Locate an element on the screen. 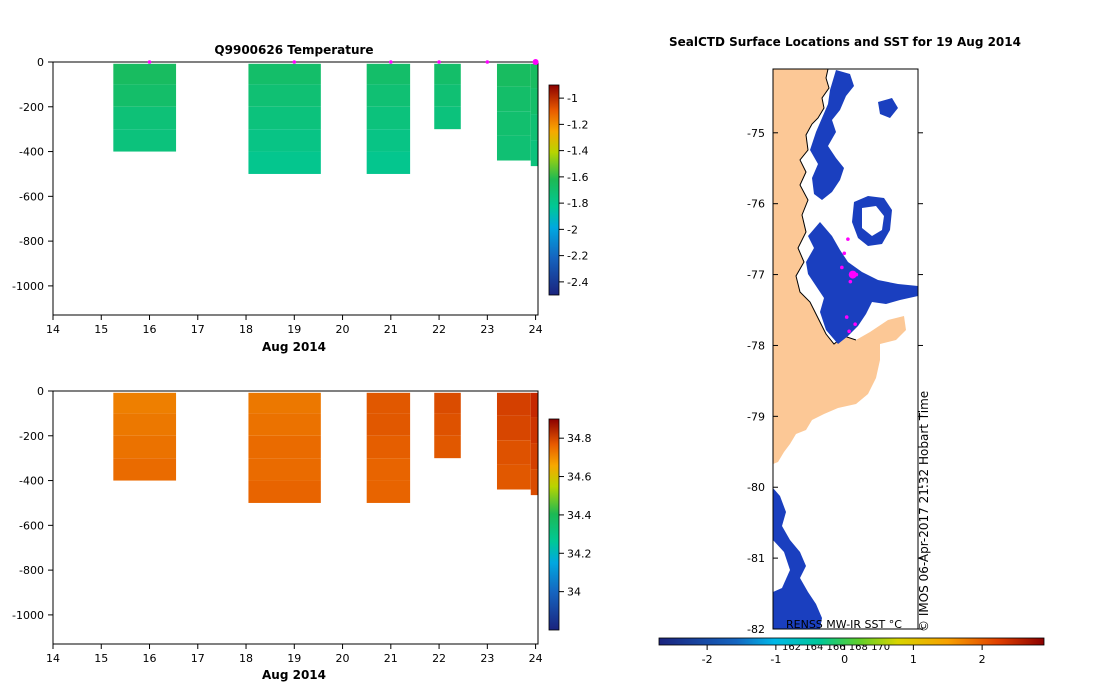 This screenshot has height=700, width=1099. colorbar-tick-label: 34.6 is located at coordinates (579, 477).